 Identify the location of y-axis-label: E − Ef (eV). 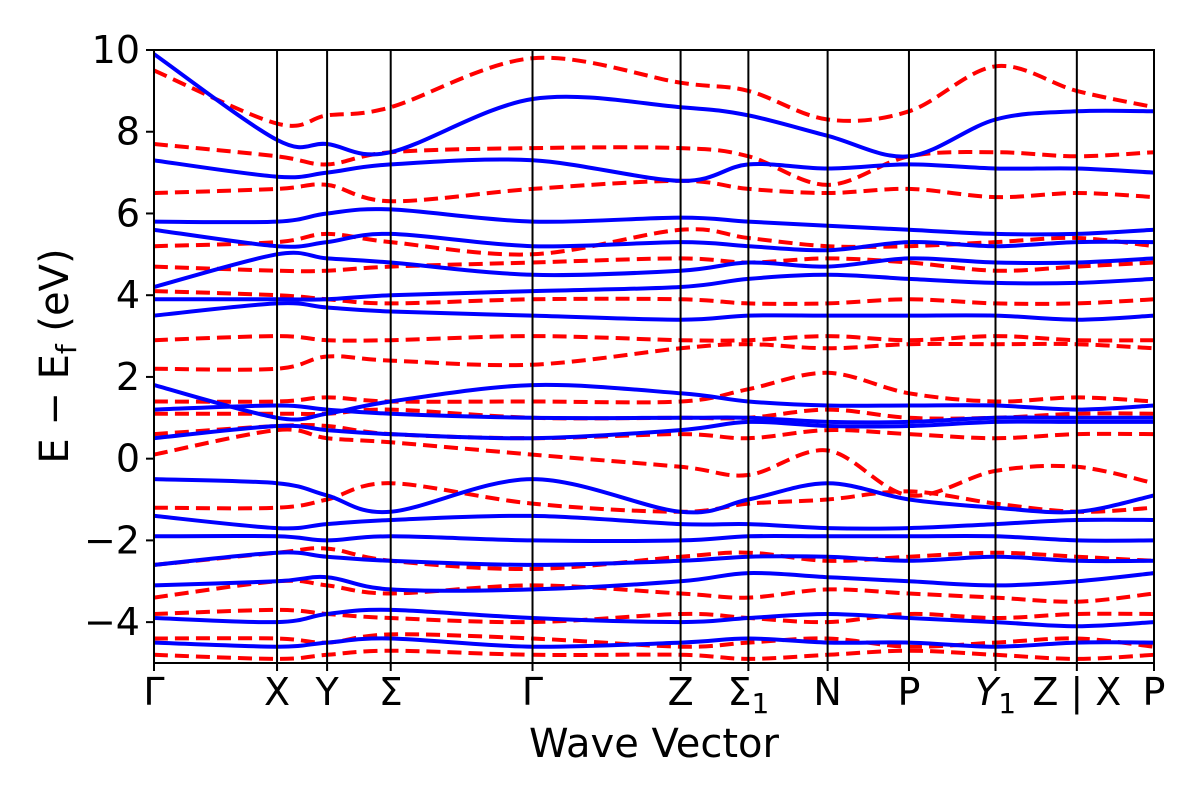
(57, 355).